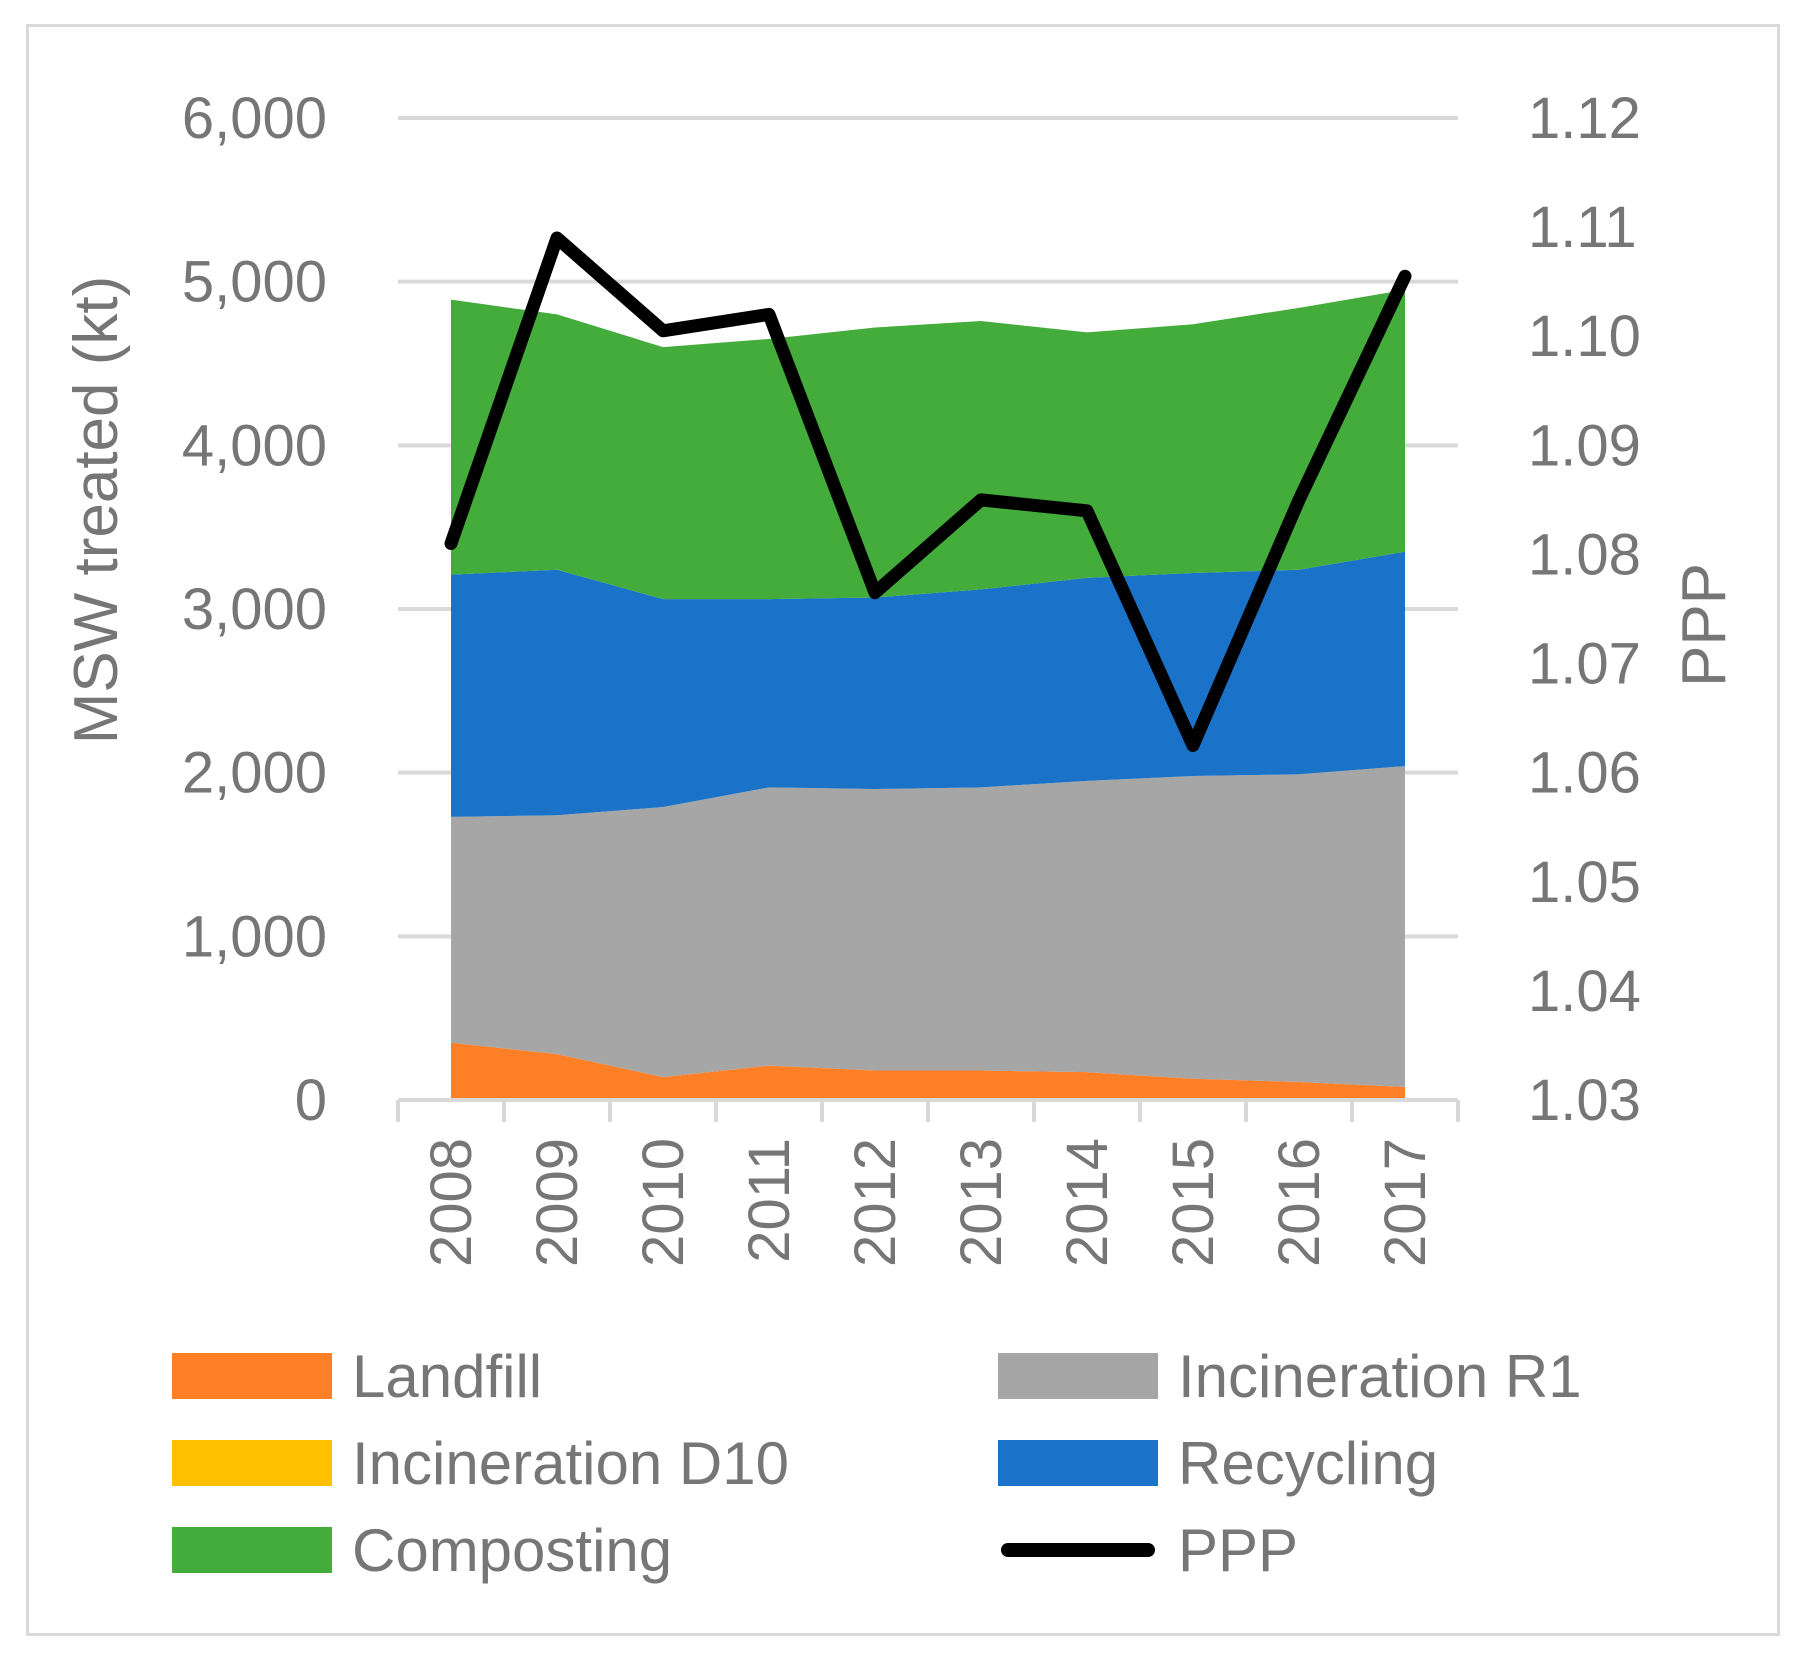  Describe the element at coordinates (928, 926) in the screenshot. I see `area-incineration-r1` at that location.